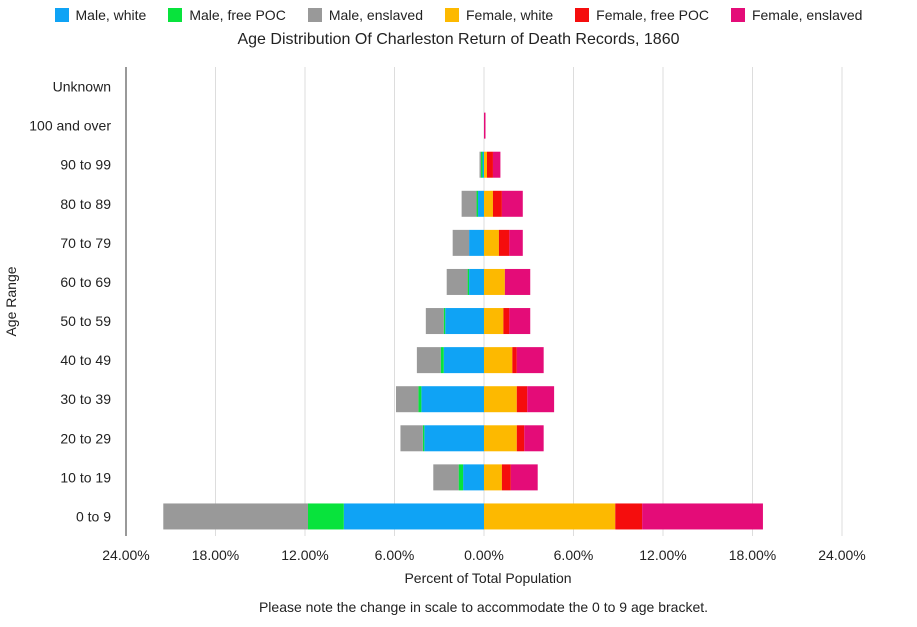  I want to click on legend-item: Male, enslaved, so click(365, 15).